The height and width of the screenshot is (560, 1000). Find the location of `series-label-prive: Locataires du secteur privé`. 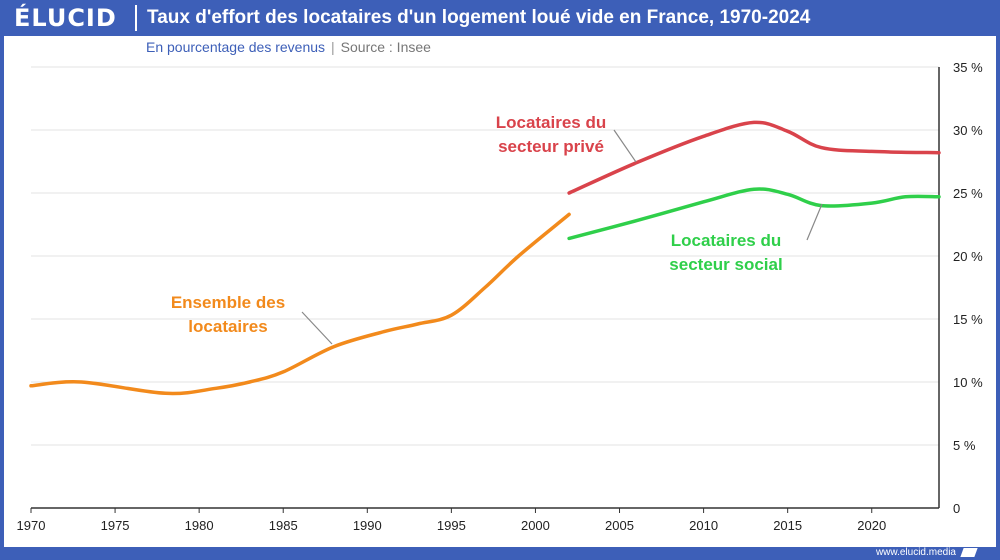

series-label-prive: Locataires du secteur privé is located at coordinates (551, 134).